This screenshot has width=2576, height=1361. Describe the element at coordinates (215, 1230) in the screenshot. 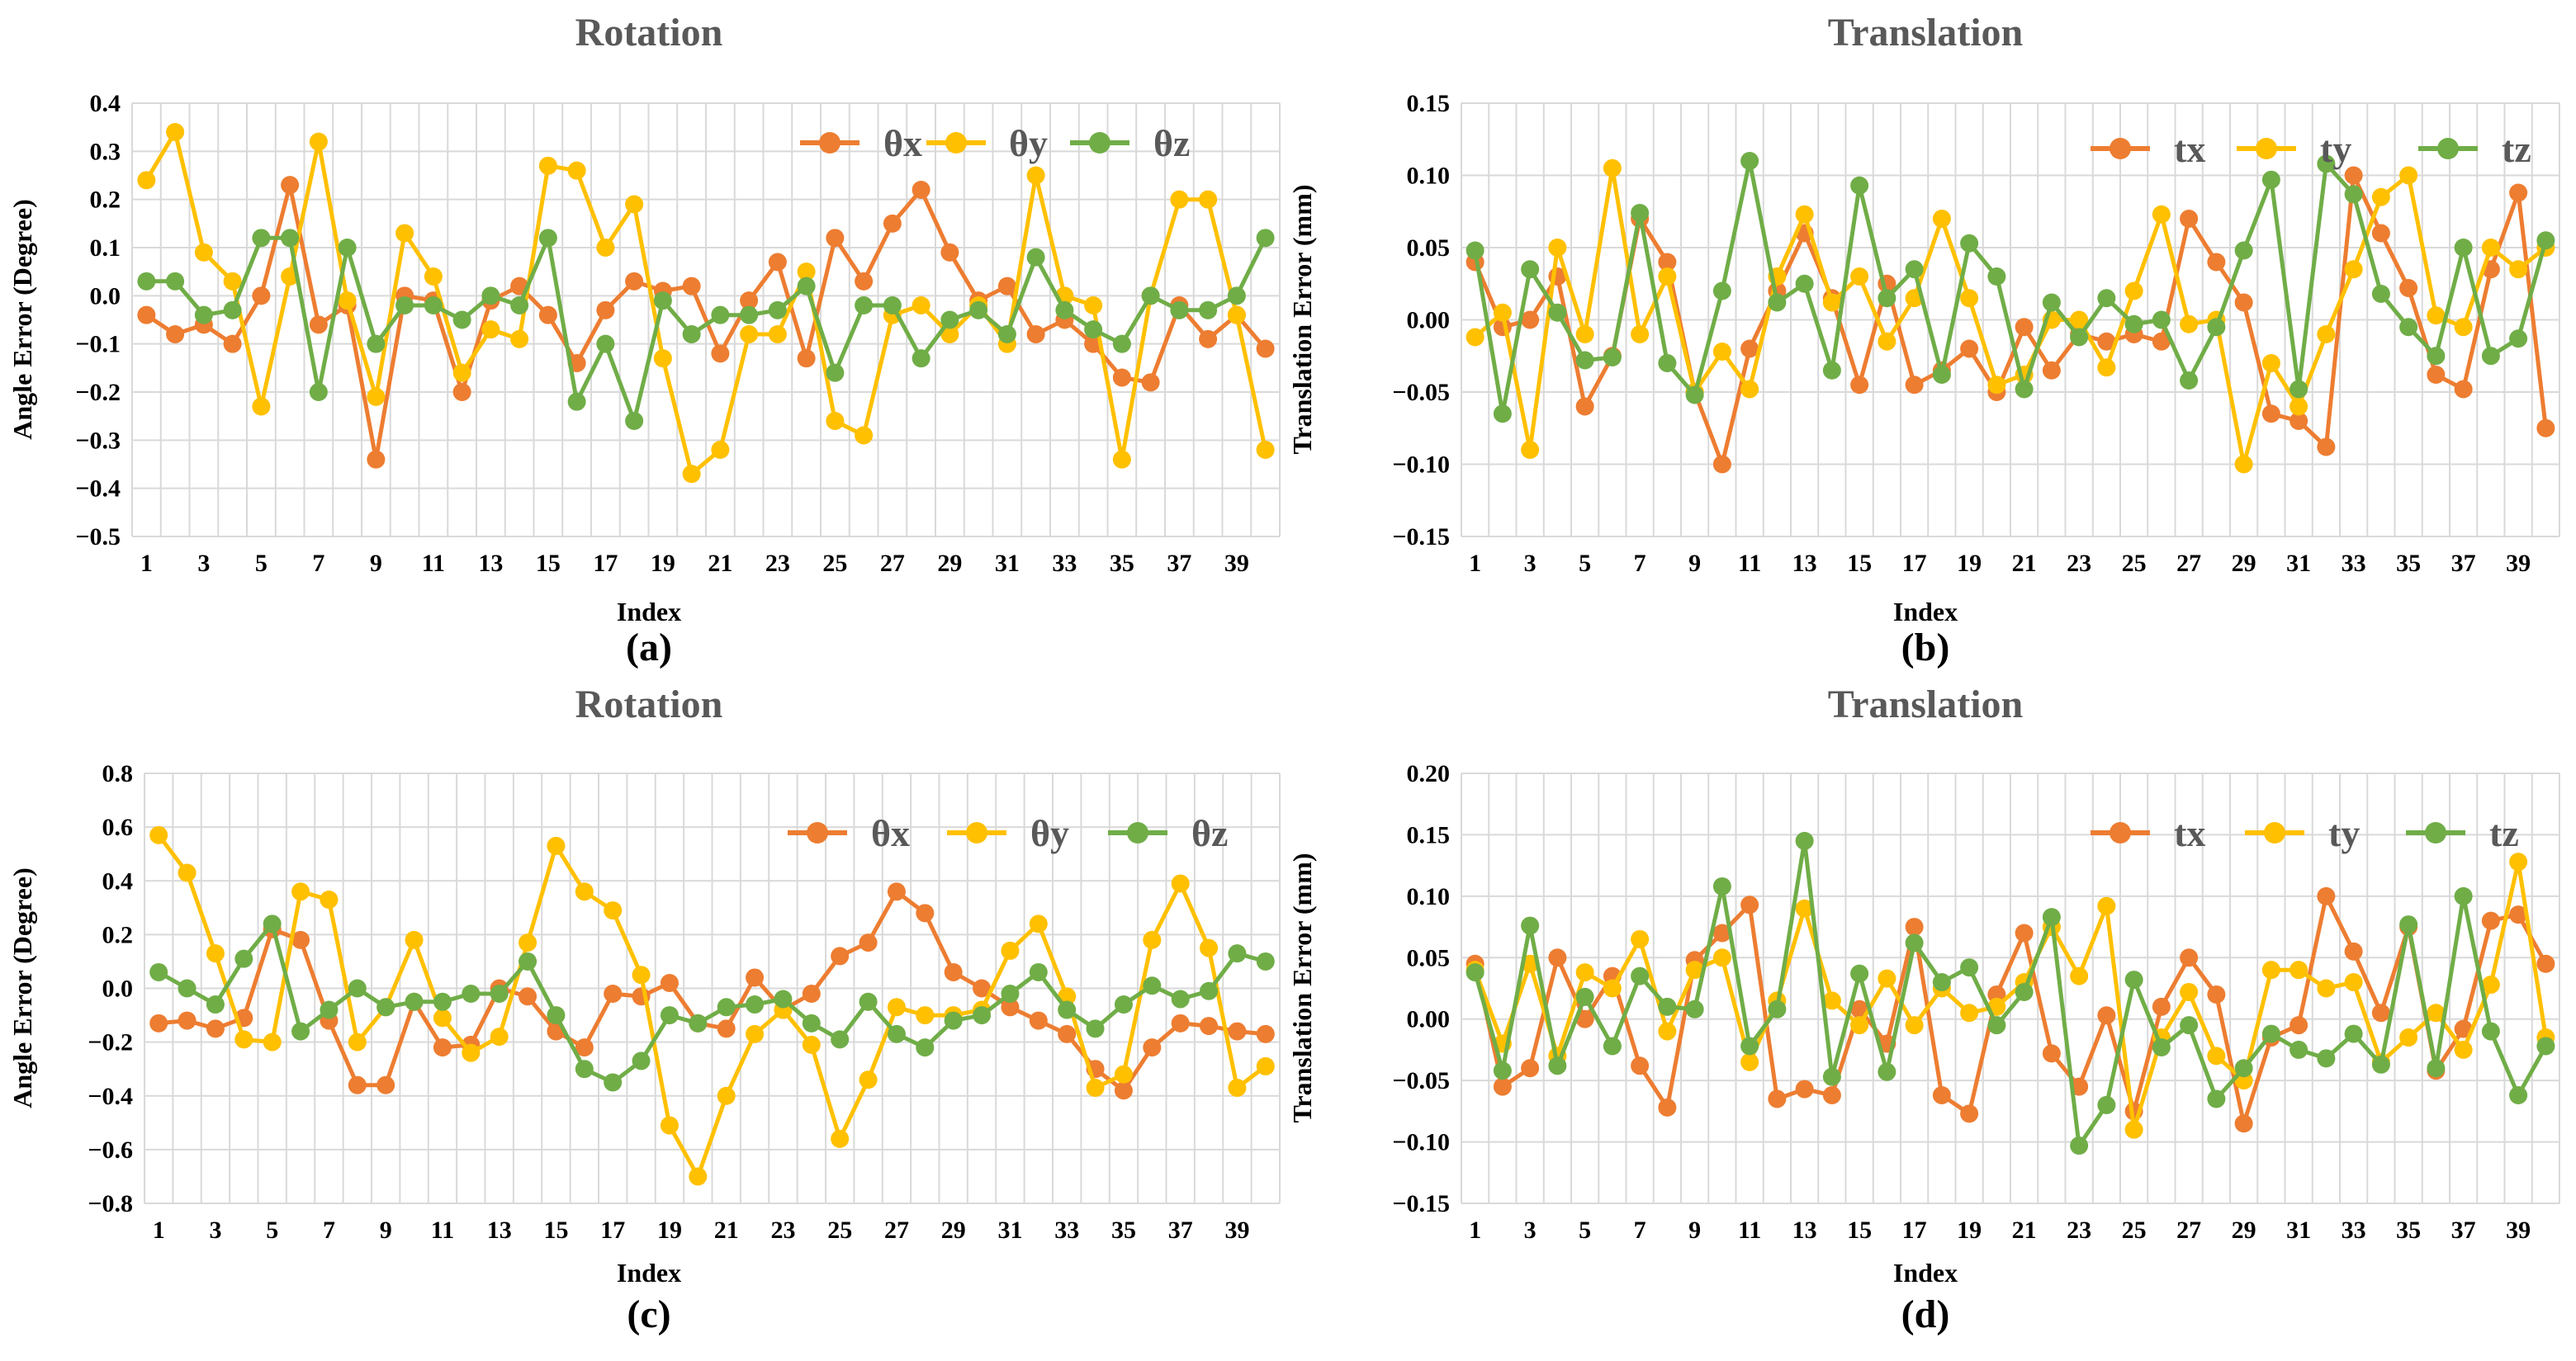

I see `x-tick-label: 3` at that location.